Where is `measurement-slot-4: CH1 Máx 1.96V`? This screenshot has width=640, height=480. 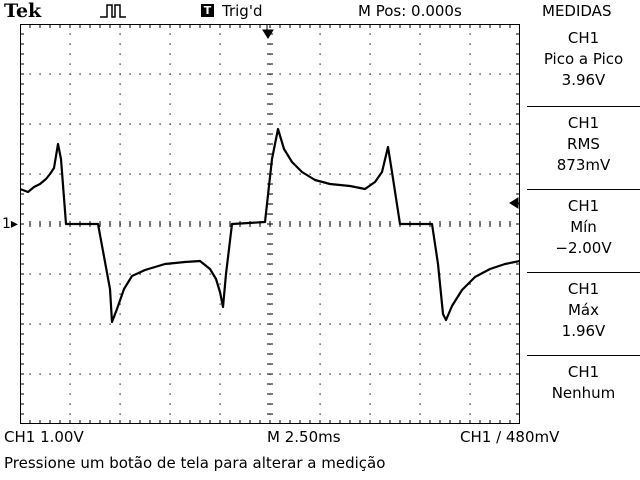 measurement-slot-4: CH1 Máx 1.96V is located at coordinates (583, 313).